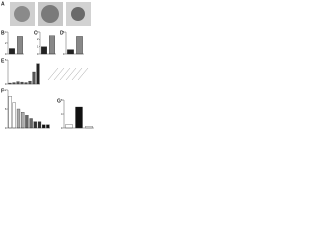 This screenshot has width=320, height=240. I want to click on panel-label: G, so click(59, 101).